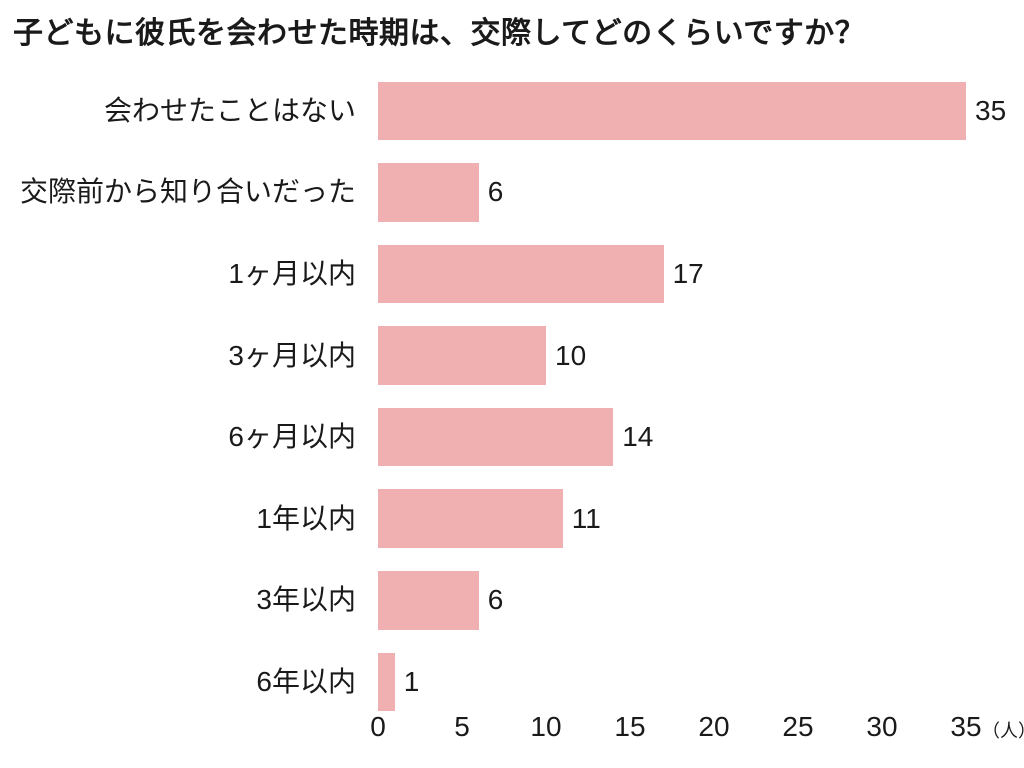 Image resolution: width=1024 pixels, height=768 pixels. What do you see at coordinates (306, 681) in the screenshot?
I see `category-label: 6年以内` at bounding box center [306, 681].